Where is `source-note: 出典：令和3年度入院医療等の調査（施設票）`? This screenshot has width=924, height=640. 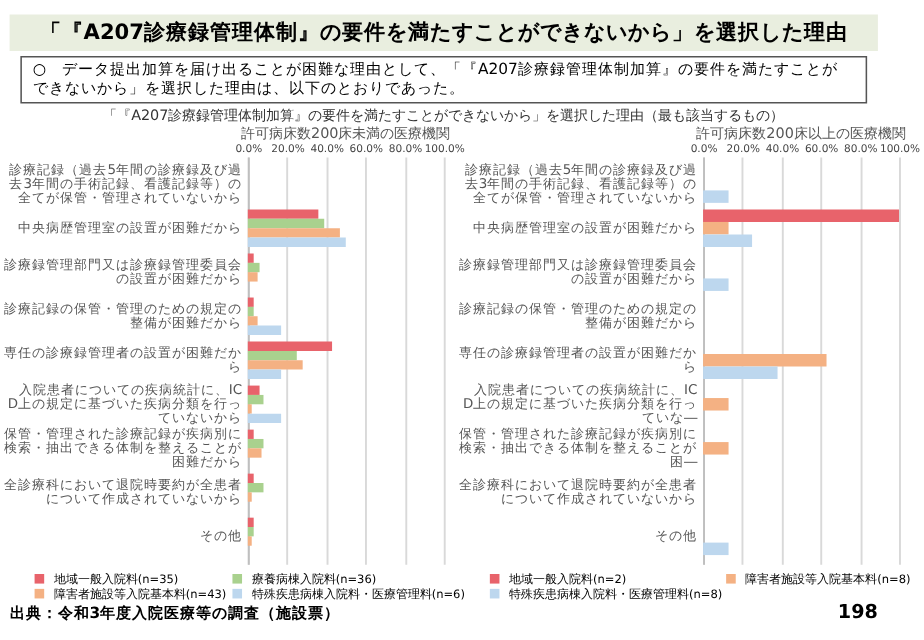
source-note: 出典：令和3年度入院医療等の調査（施設票） is located at coordinates (175, 611).